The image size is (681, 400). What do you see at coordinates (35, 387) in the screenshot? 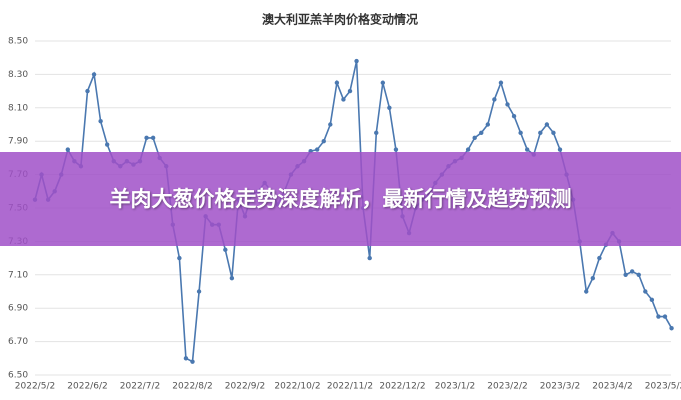
I see `x-tick-label: 2022/5/2` at bounding box center [35, 387].